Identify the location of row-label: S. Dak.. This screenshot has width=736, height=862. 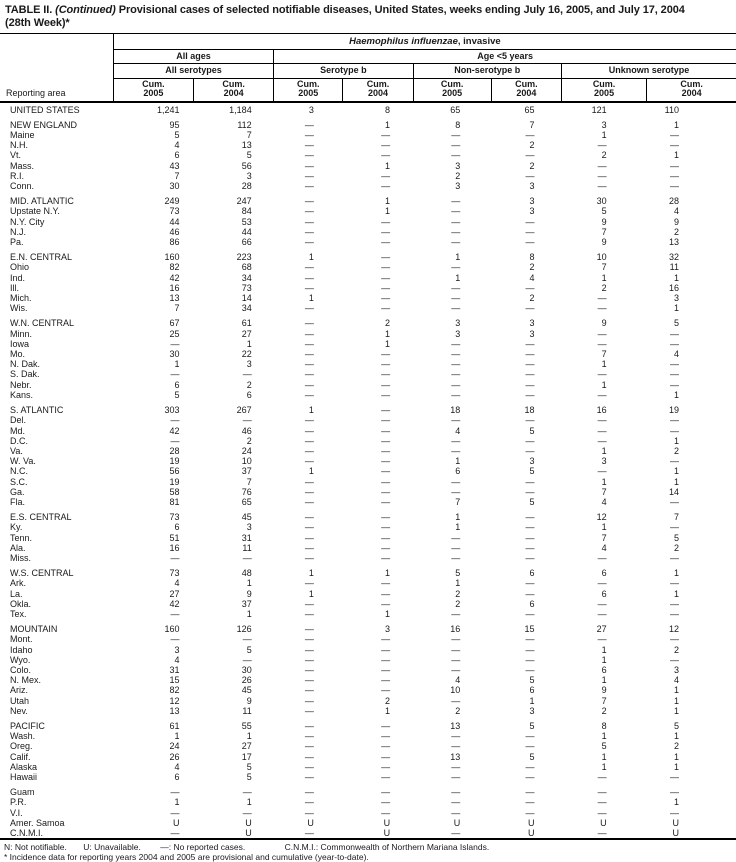
(25, 374).